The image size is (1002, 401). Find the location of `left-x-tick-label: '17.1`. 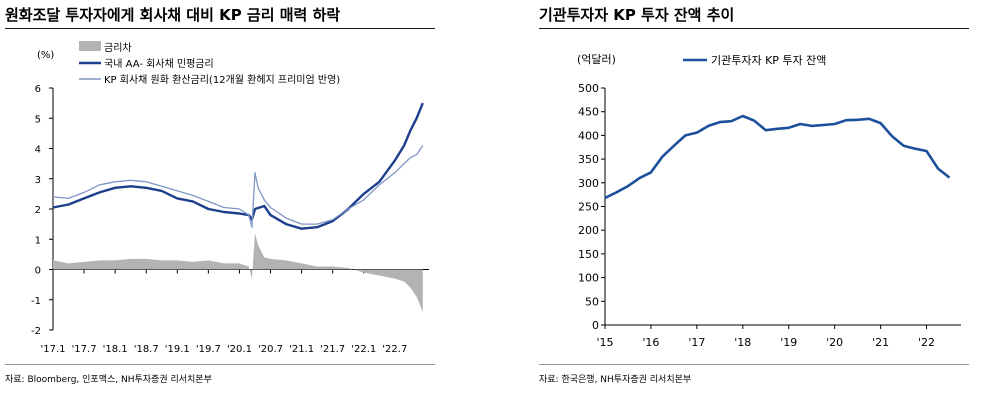

left-x-tick-label: '17.1 is located at coordinates (52, 349).